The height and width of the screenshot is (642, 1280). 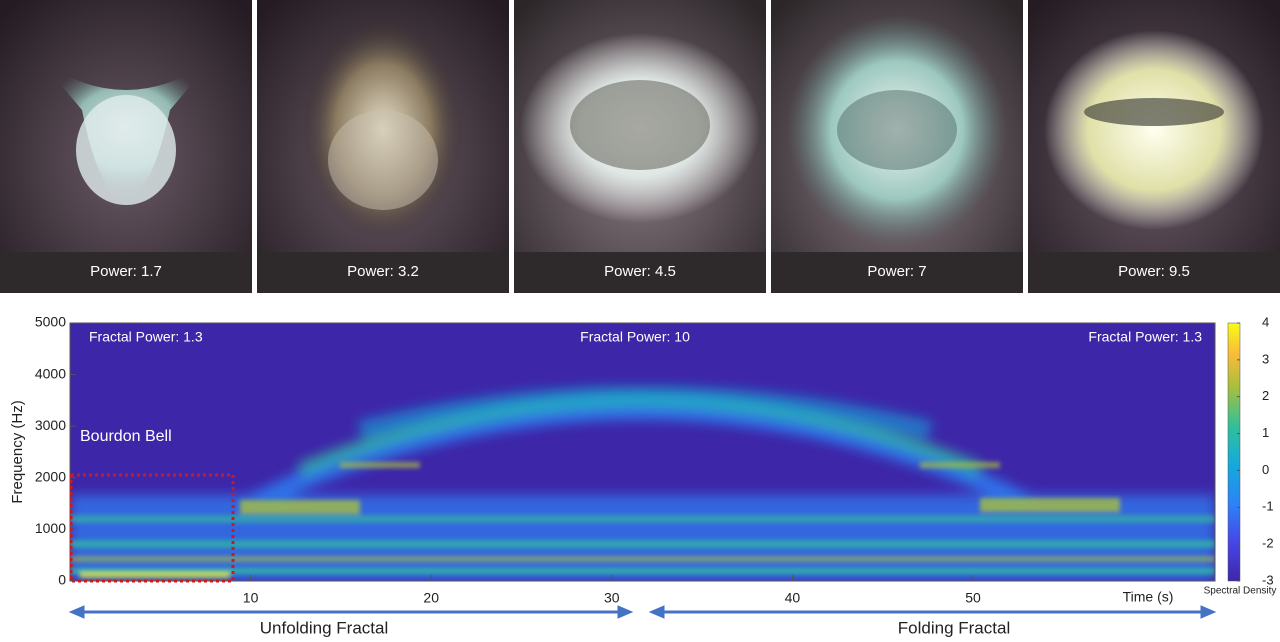 I want to click on panel-caption: Power: 1.7, so click(x=126, y=271).